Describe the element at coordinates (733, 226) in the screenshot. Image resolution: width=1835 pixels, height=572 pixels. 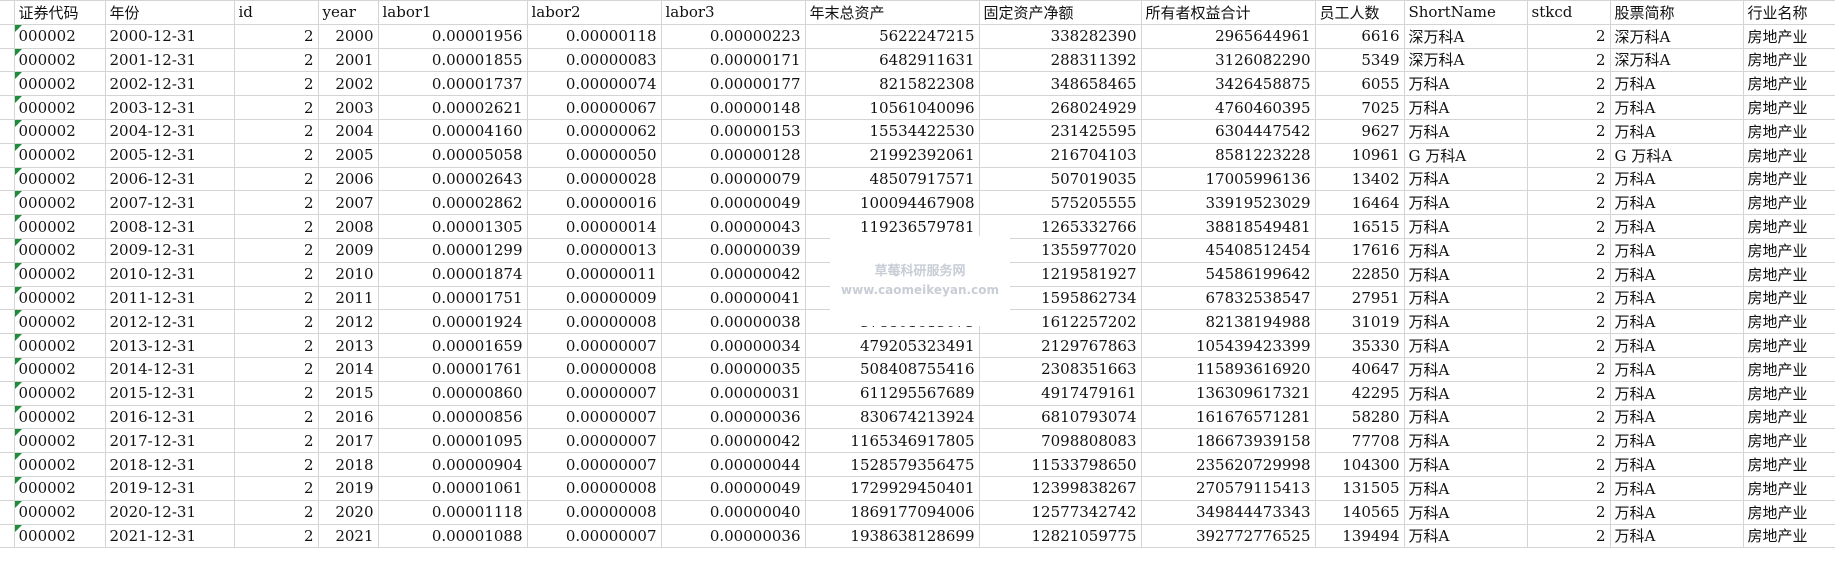
I see `cell: 0.00000043` at that location.